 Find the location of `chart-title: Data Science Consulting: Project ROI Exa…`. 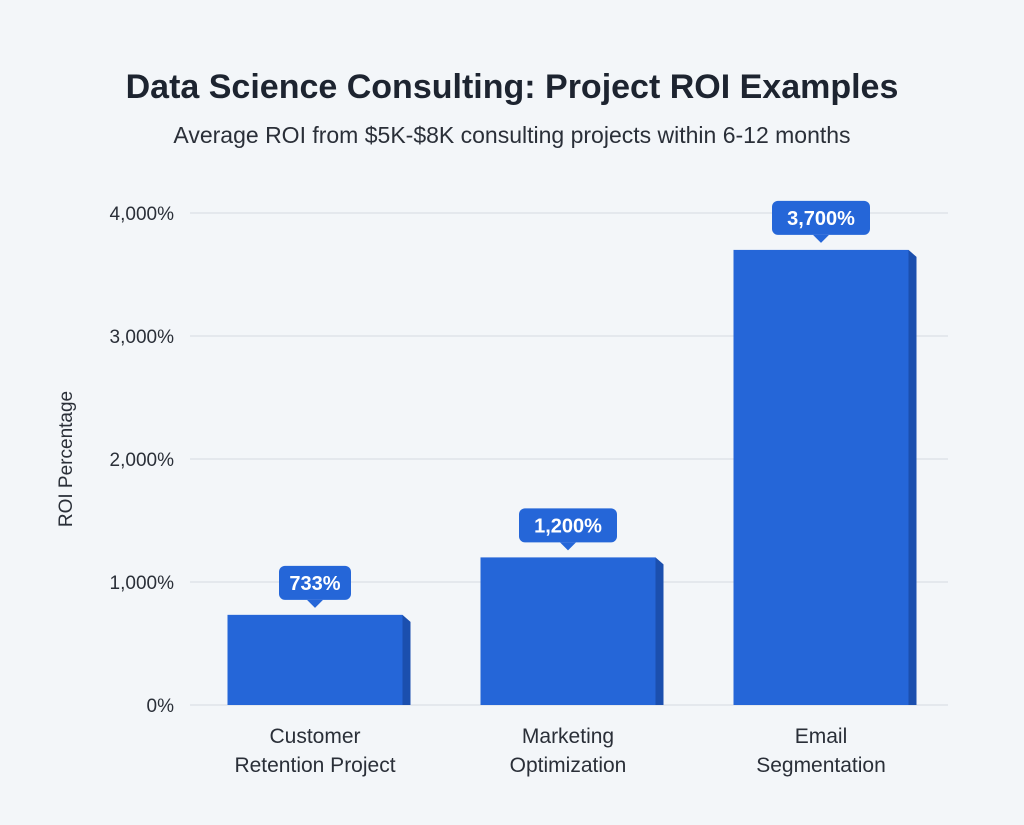

chart-title: Data Science Consulting: Project ROI Exa… is located at coordinates (512, 87).